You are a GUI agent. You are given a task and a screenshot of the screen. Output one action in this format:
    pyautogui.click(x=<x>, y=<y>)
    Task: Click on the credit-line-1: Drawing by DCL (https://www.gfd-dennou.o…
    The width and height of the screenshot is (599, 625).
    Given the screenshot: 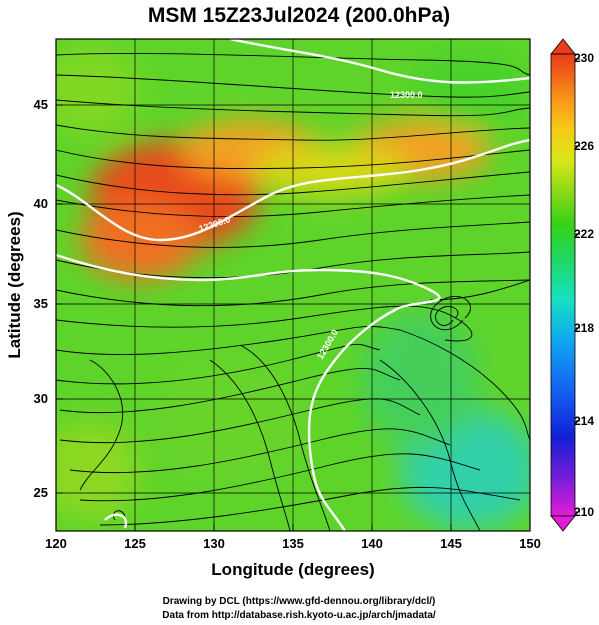 What is the action you would take?
    pyautogui.click(x=299, y=601)
    